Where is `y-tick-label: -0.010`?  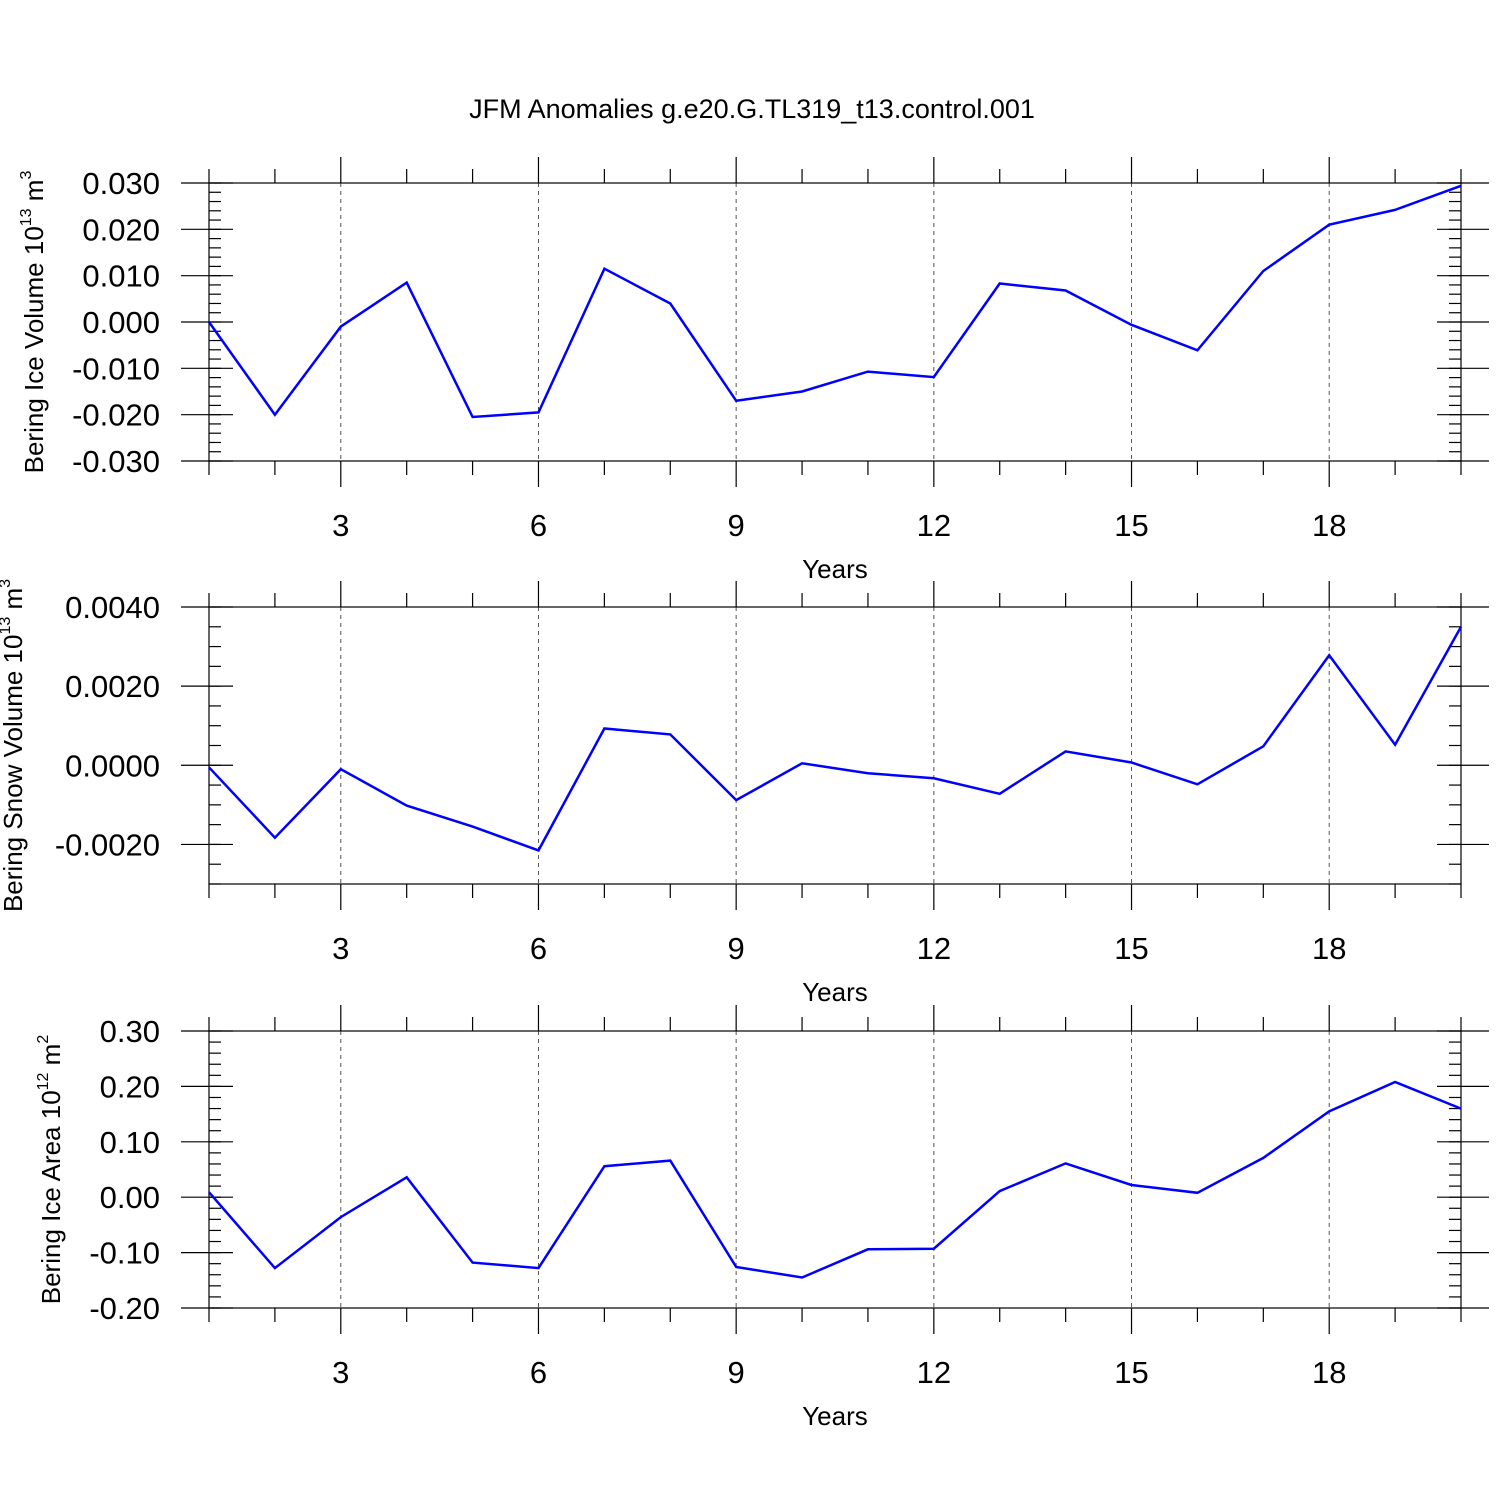
y-tick-label: -0.010 is located at coordinates (116, 368).